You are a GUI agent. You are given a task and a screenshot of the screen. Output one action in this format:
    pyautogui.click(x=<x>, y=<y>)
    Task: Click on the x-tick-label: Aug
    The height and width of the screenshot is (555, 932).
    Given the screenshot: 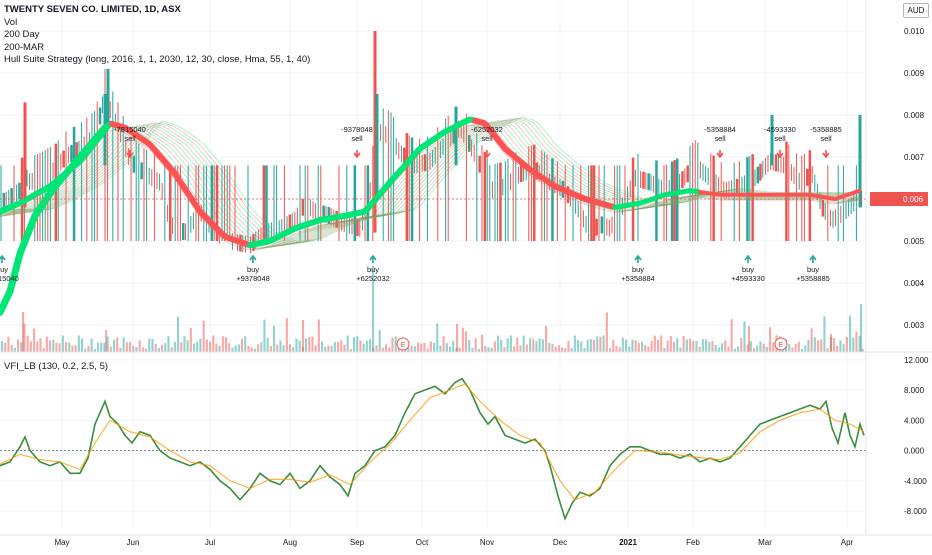 What is the action you would take?
    pyautogui.click(x=290, y=542)
    